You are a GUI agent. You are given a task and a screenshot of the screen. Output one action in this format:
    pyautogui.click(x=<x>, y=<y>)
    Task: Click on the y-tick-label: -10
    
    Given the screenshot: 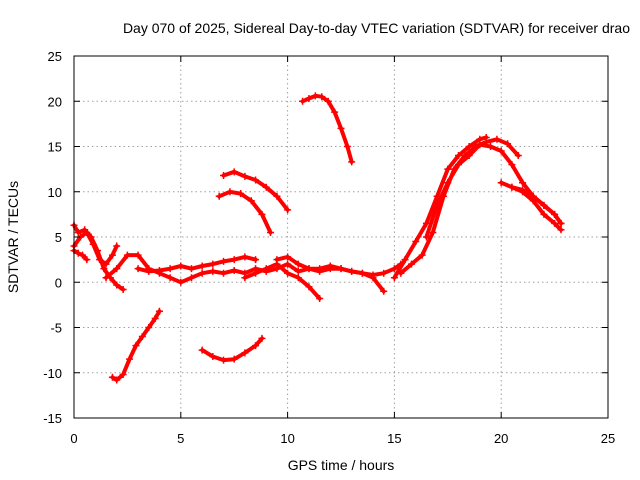 What is the action you would take?
    pyautogui.click(x=52, y=373)
    